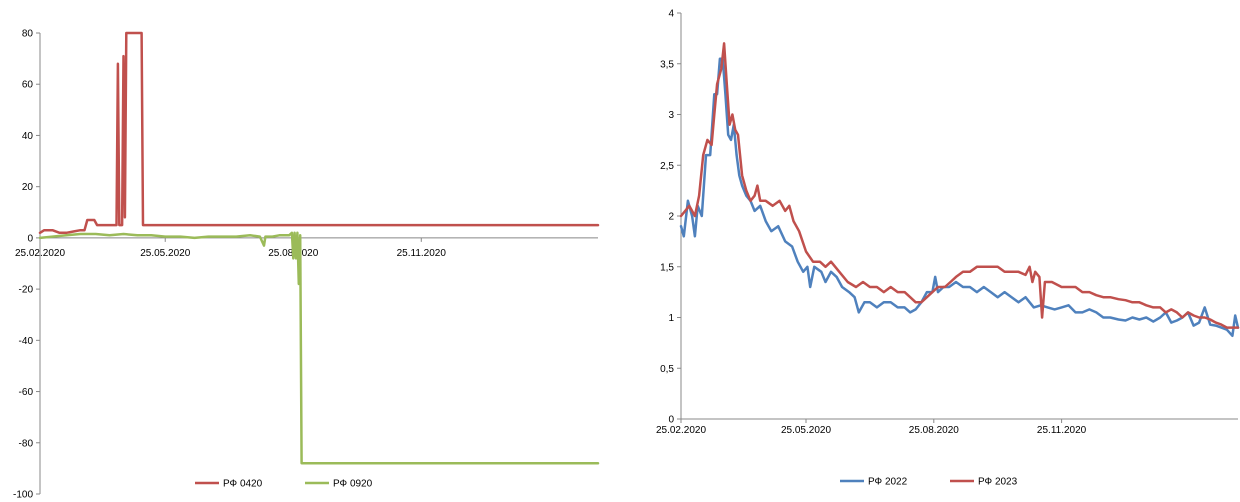 The height and width of the screenshot is (502, 1240). I want to click on legend-label: РФ 0420, so click(243, 484).